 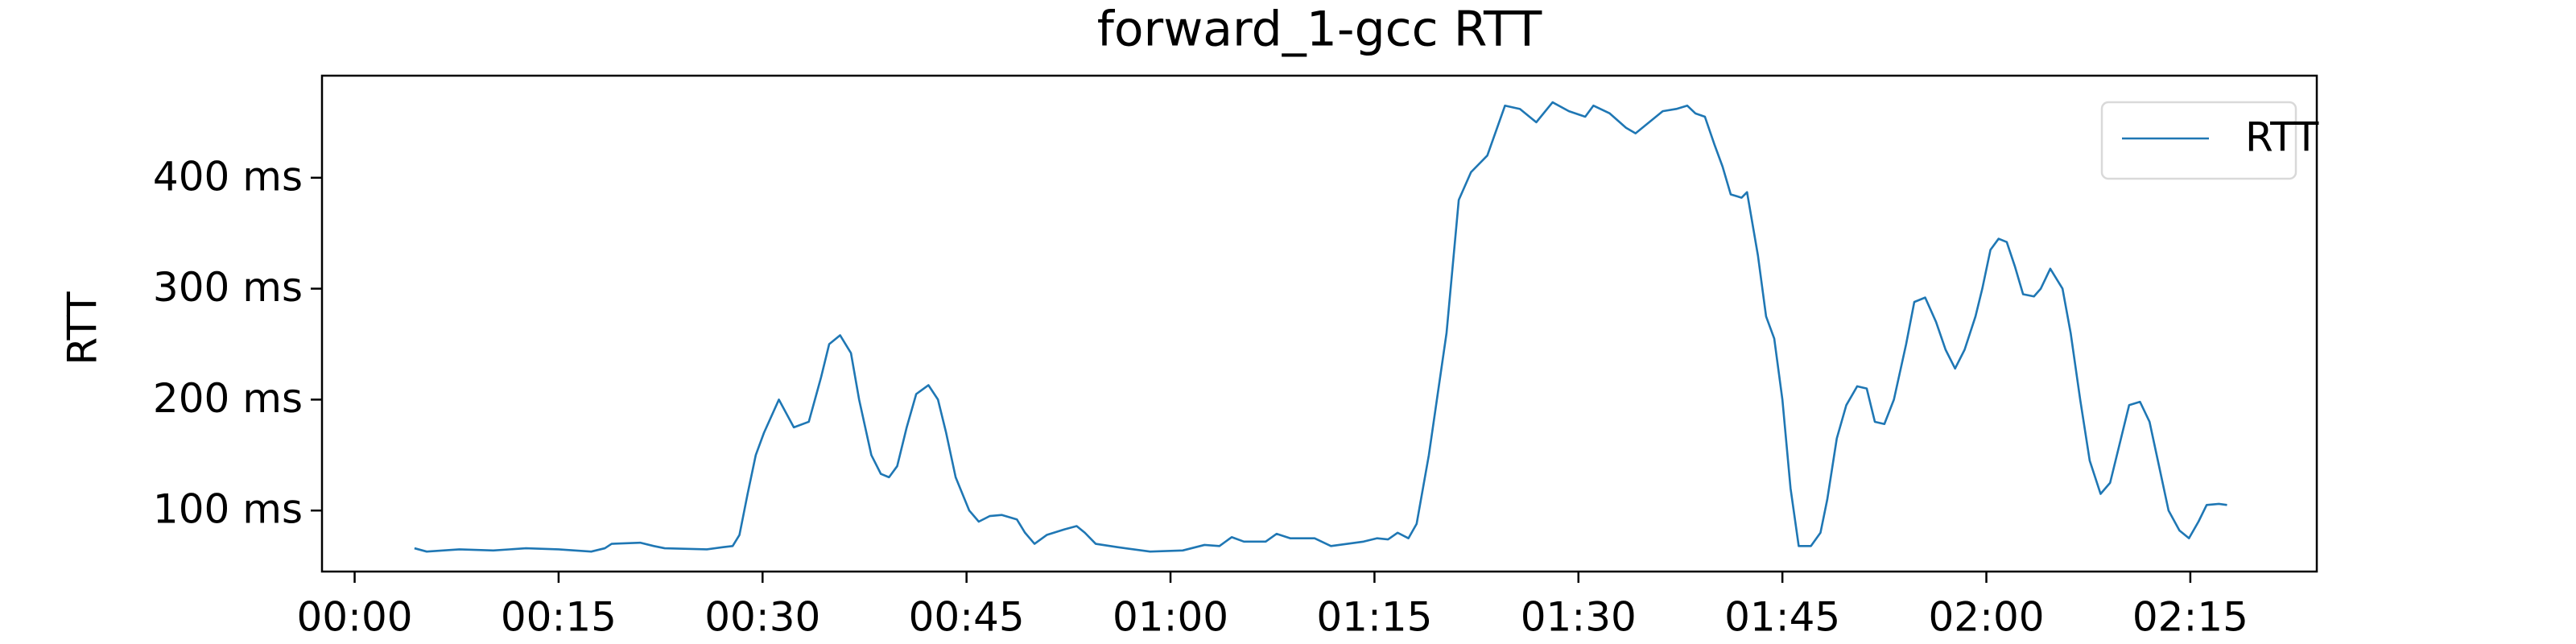 I want to click on y-tick-label: 300 ms, so click(x=228, y=287).